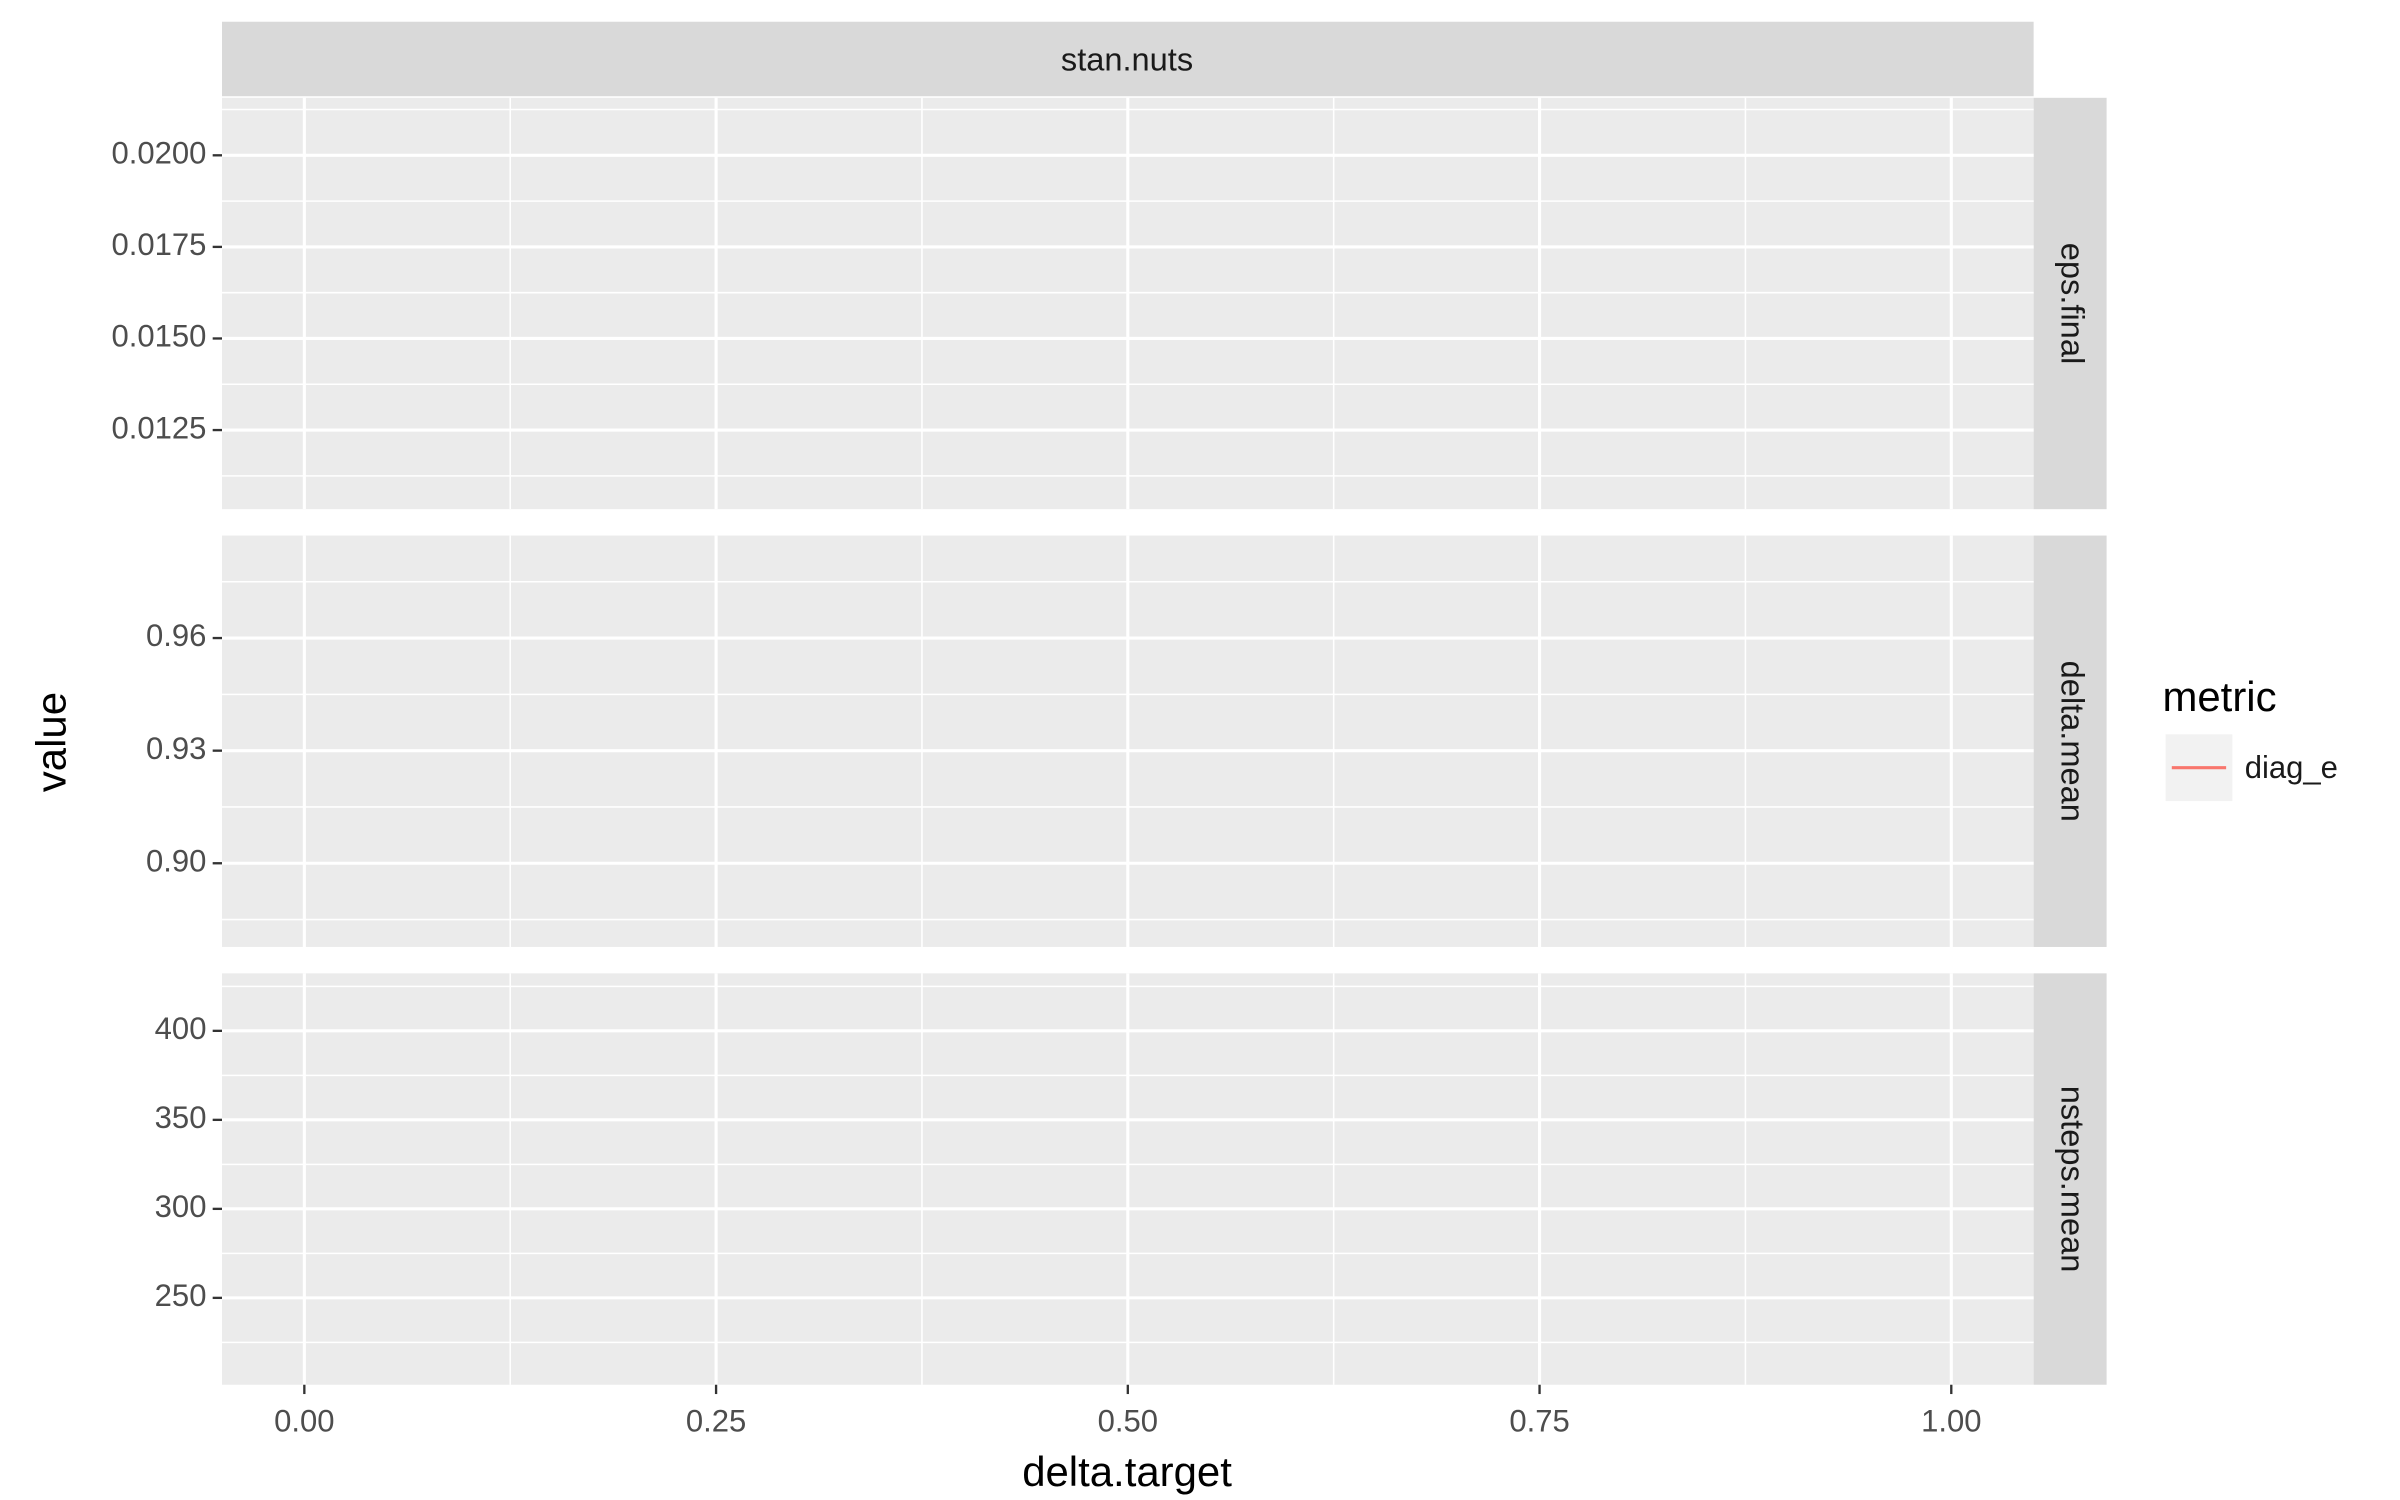 This screenshot has height=1500, width=2400. What do you see at coordinates (159, 427) in the screenshot?
I see `y-tick-label: 0.0125` at bounding box center [159, 427].